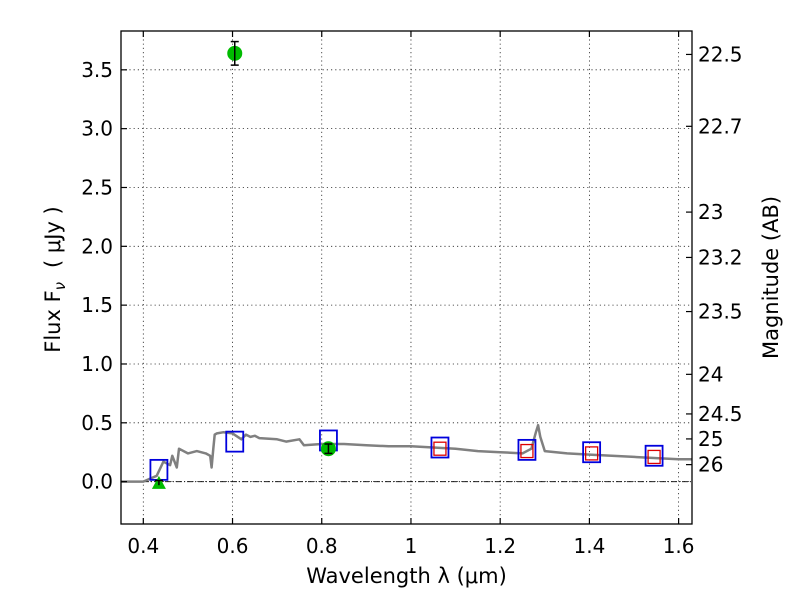 The width and height of the screenshot is (800, 600). I want to click on x-tick-label: 0.6, so click(233, 546).